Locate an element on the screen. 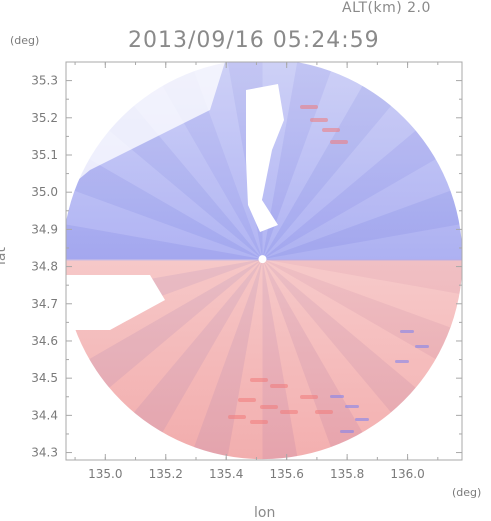 Image resolution: width=491 pixels, height=521 pixels. x-tick-label: 135.4 is located at coordinates (226, 474).